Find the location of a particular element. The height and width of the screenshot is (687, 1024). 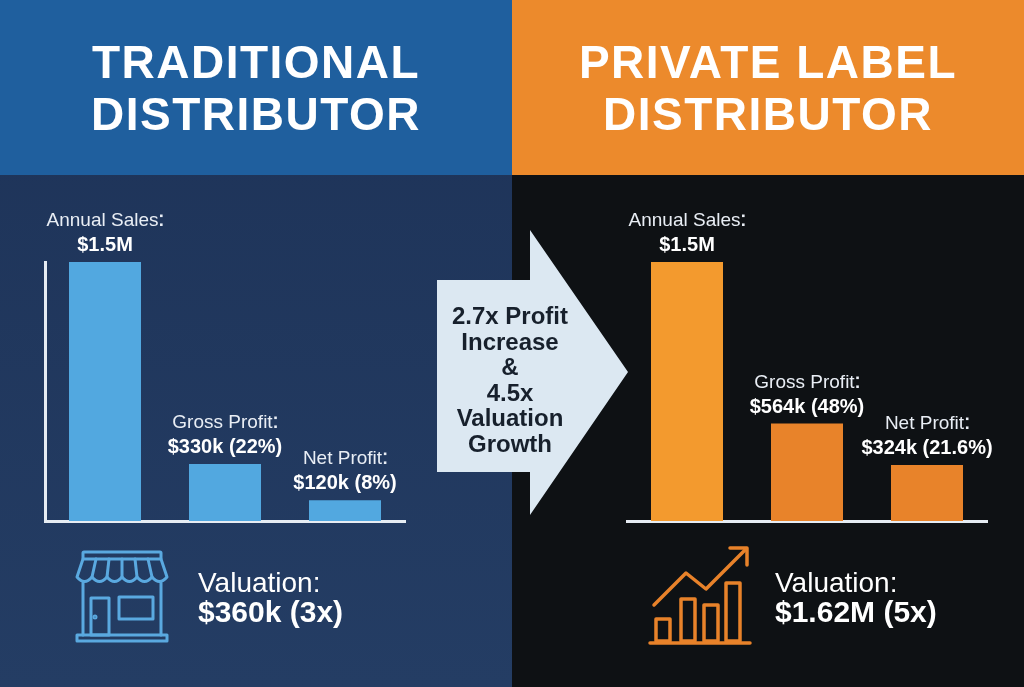

data-label: $324k (21.6%) is located at coordinates (927, 447).